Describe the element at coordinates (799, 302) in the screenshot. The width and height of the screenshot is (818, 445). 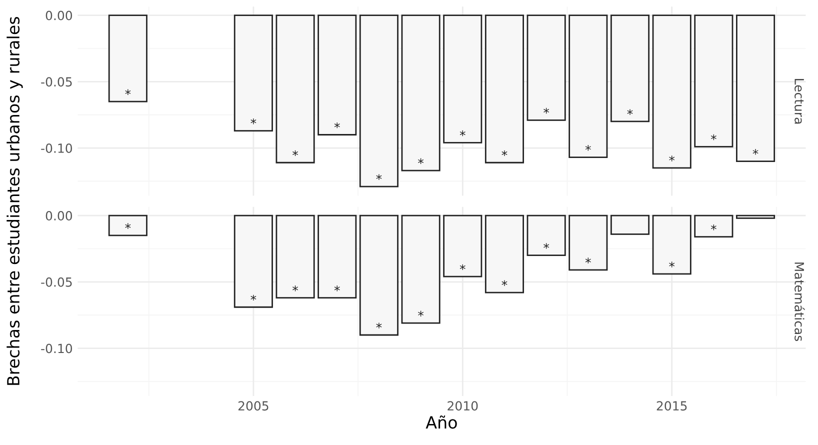
I see `text: Matemáticas` at that location.